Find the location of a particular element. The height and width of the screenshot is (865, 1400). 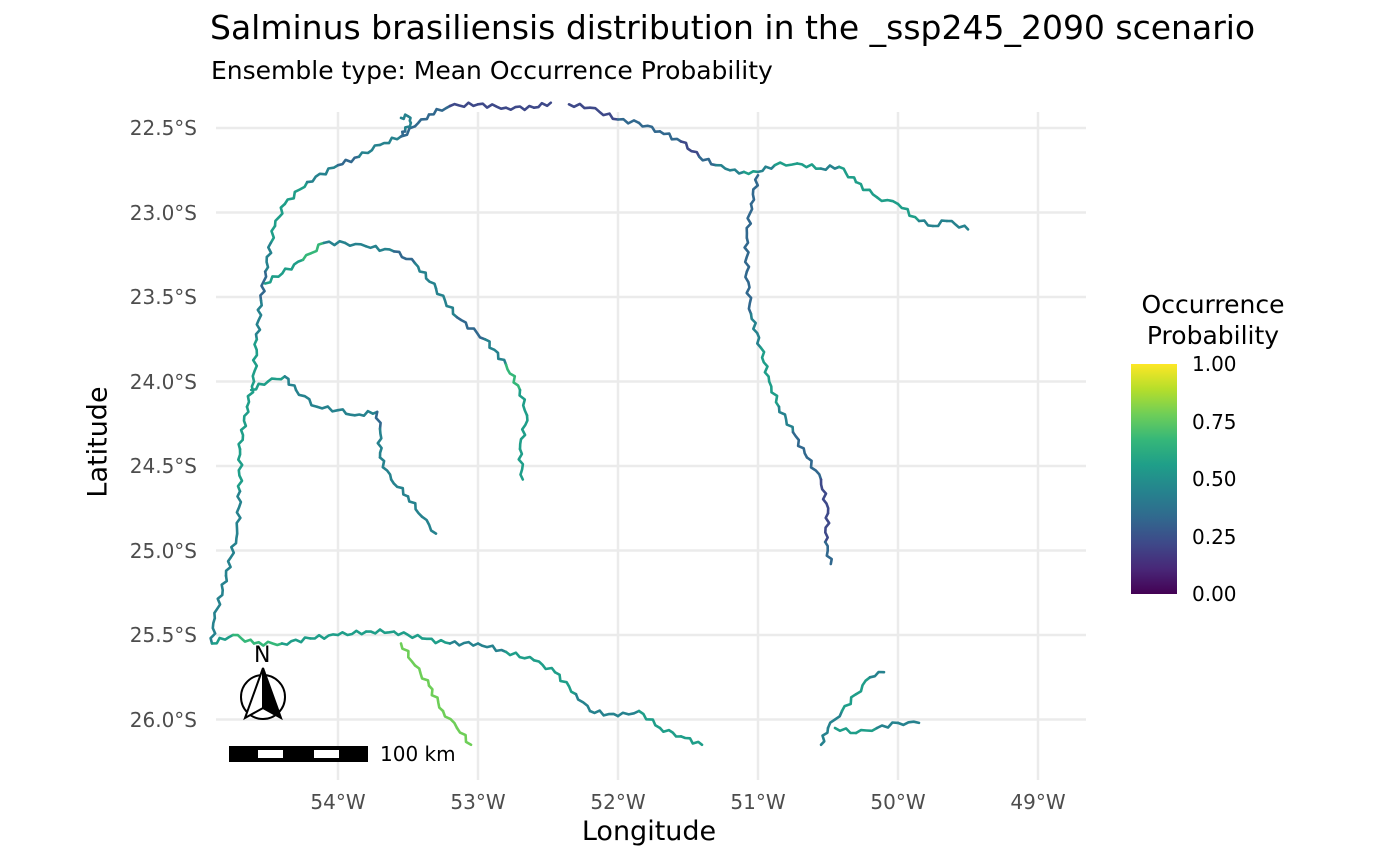

legend-tick-label: 0.25 is located at coordinates (1214, 536).